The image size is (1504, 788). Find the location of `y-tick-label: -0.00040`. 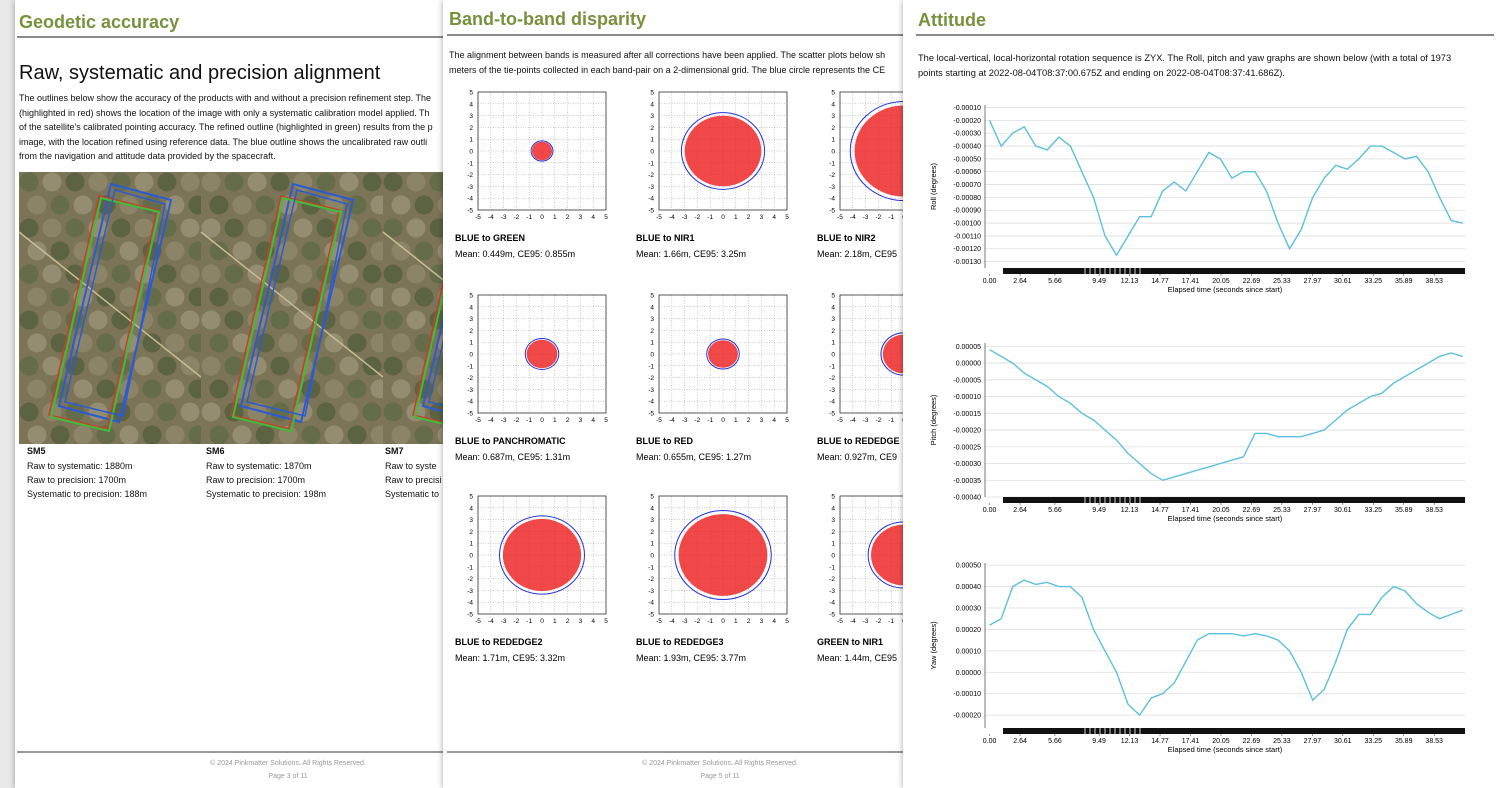

y-tick-label: -0.00040 is located at coordinates (967, 147).